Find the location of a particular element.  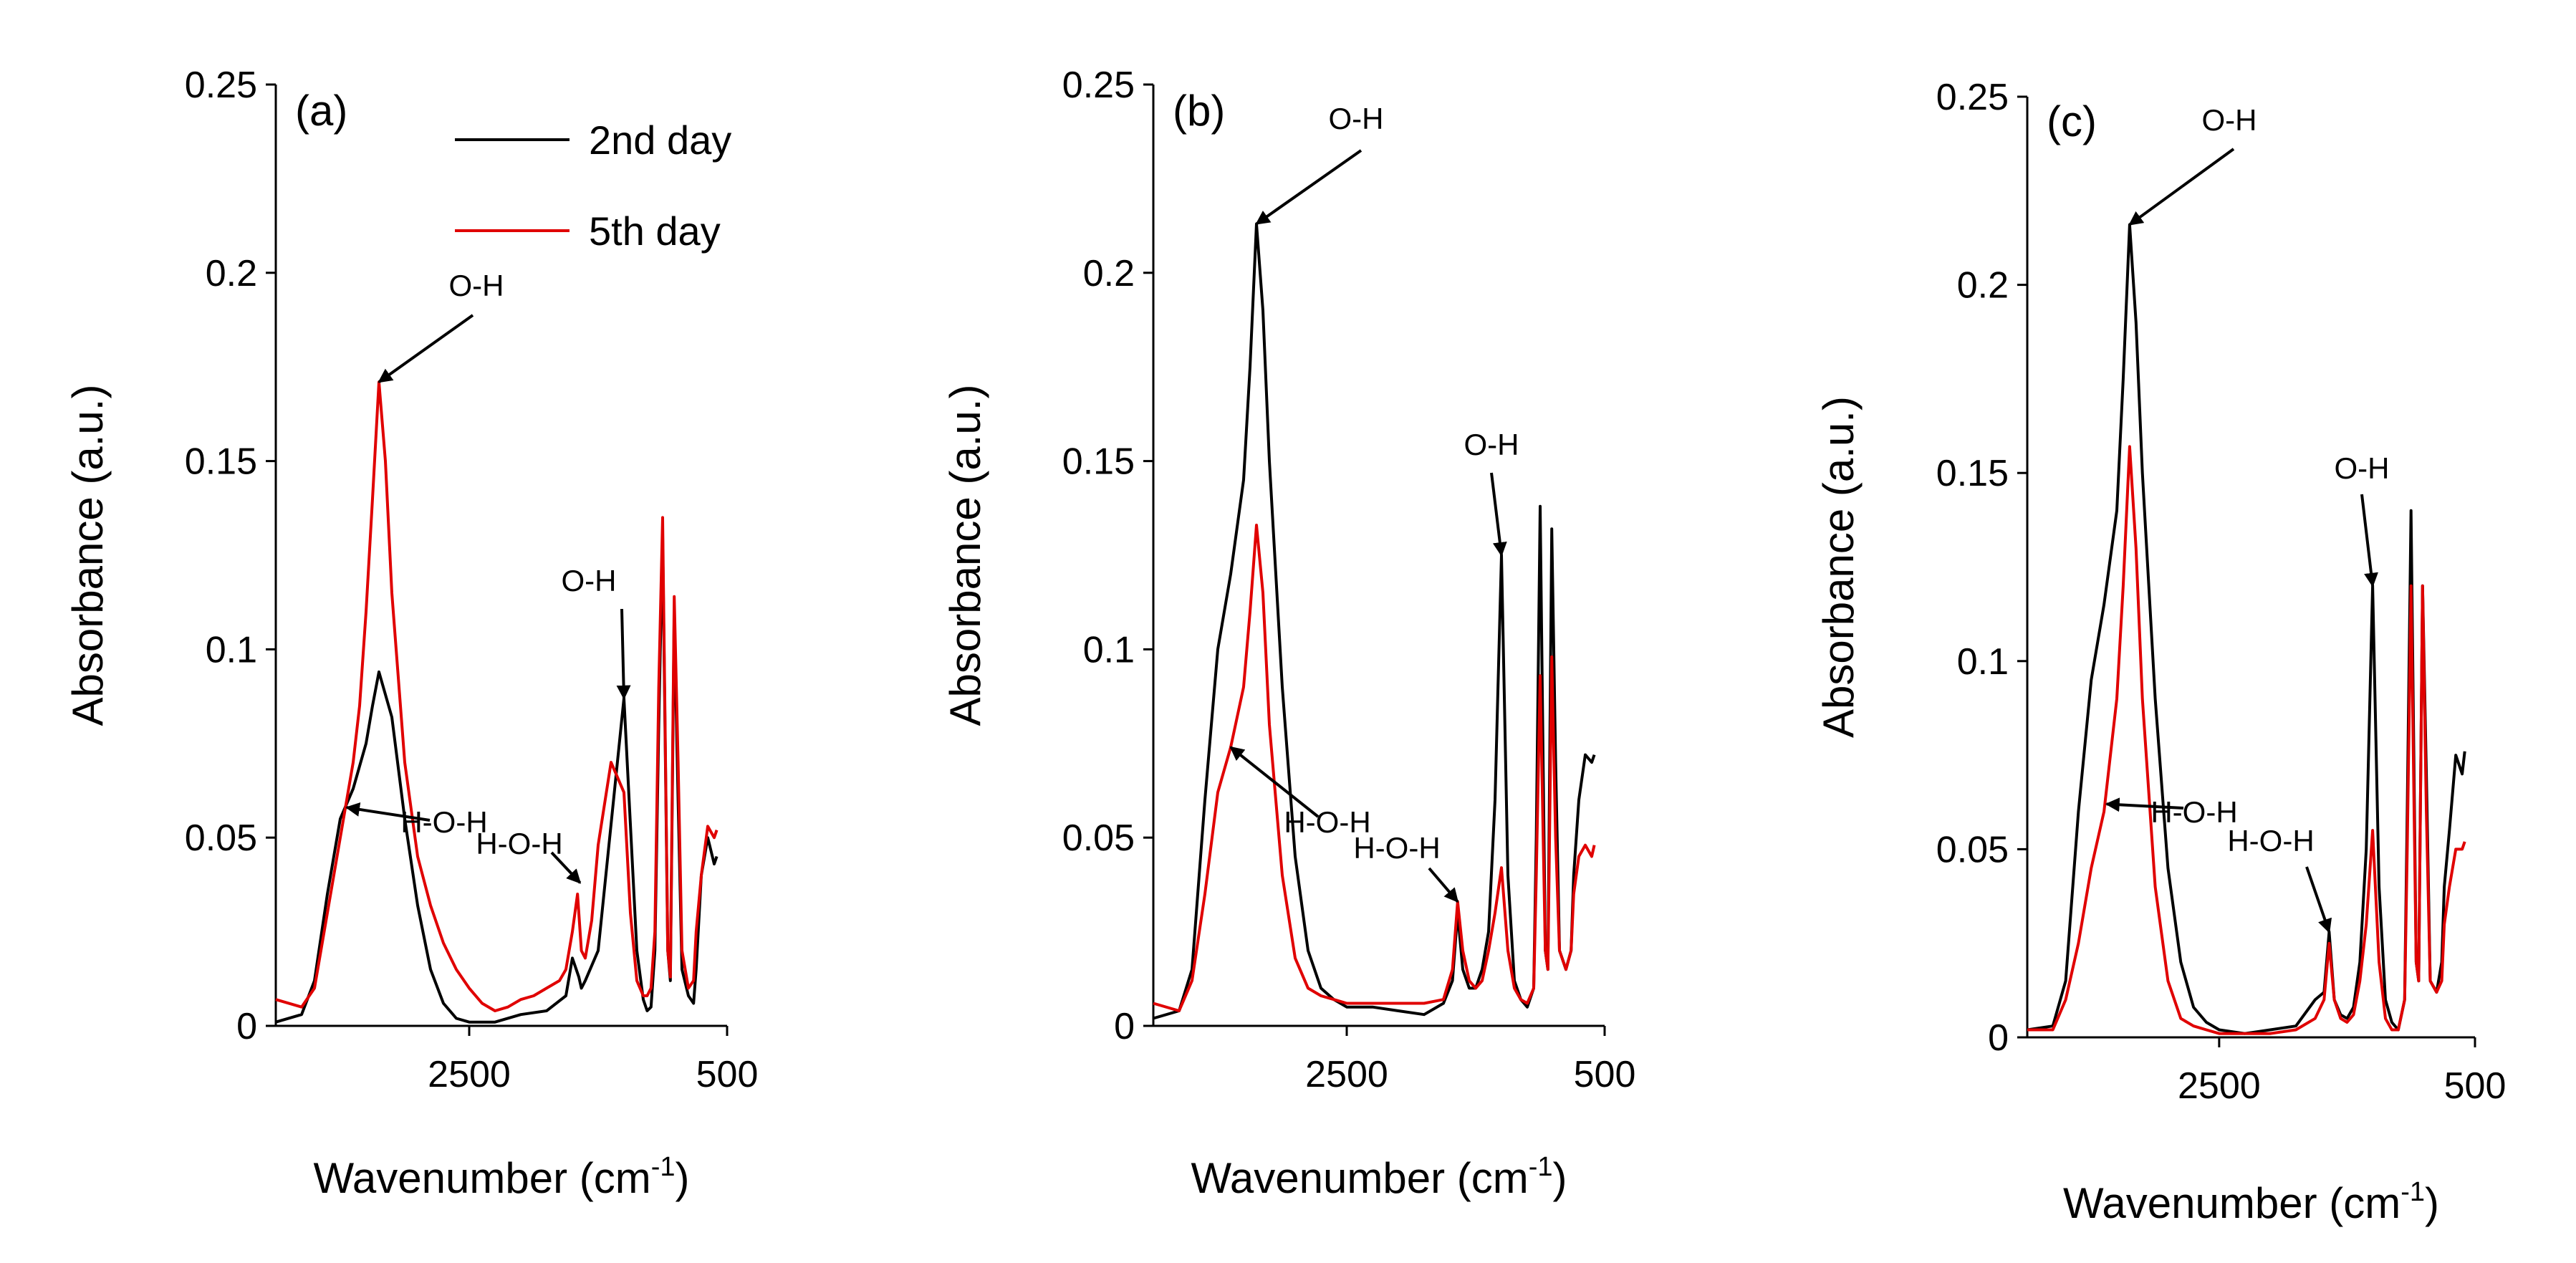

legend-label: 2nd day is located at coordinates (660, 140).